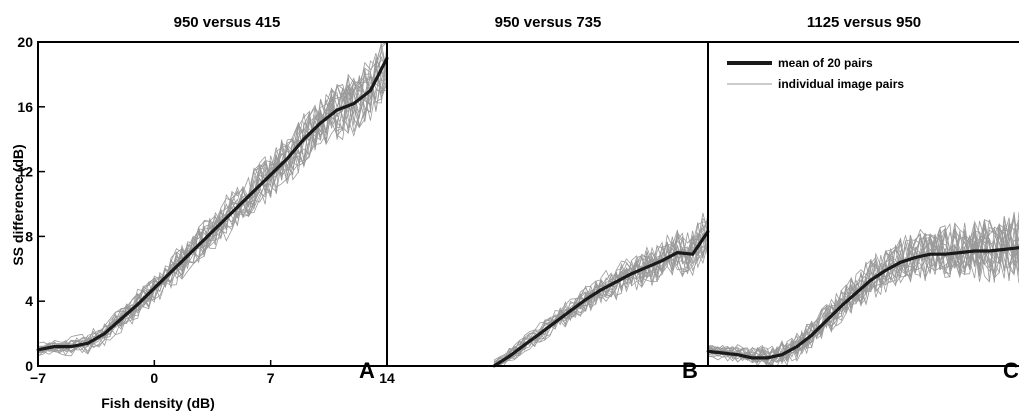  Describe the element at coordinates (29, 301) in the screenshot. I see `y-tick-label: 4` at that location.